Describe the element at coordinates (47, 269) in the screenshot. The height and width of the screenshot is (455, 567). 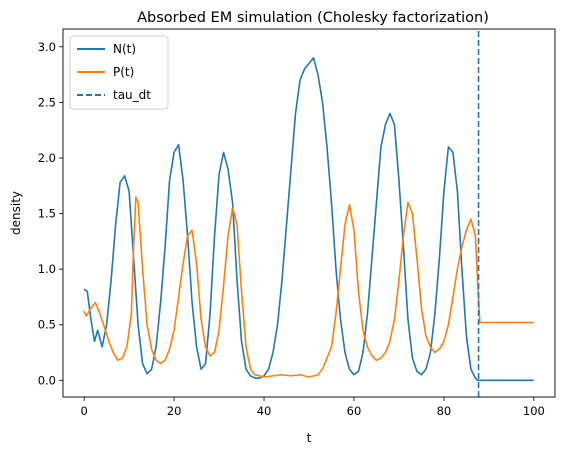
I see `y-tick-label: 1.0` at that location.